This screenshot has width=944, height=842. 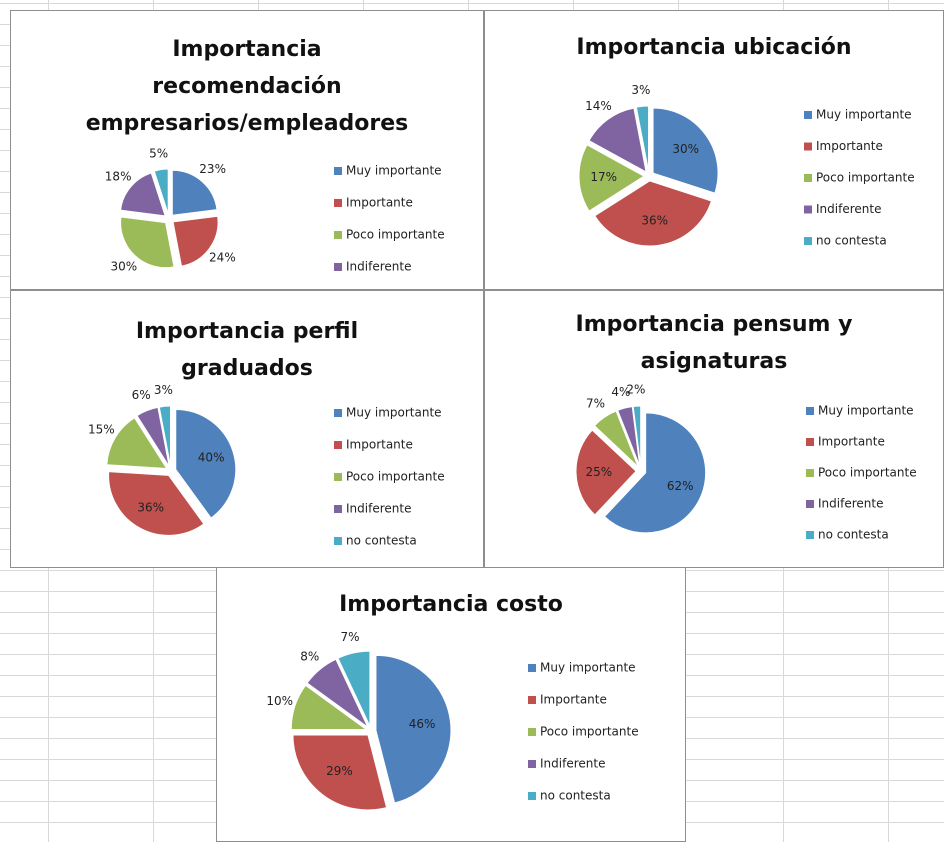 What do you see at coordinates (309, 657) in the screenshot?
I see `data-label: 8%` at bounding box center [309, 657].